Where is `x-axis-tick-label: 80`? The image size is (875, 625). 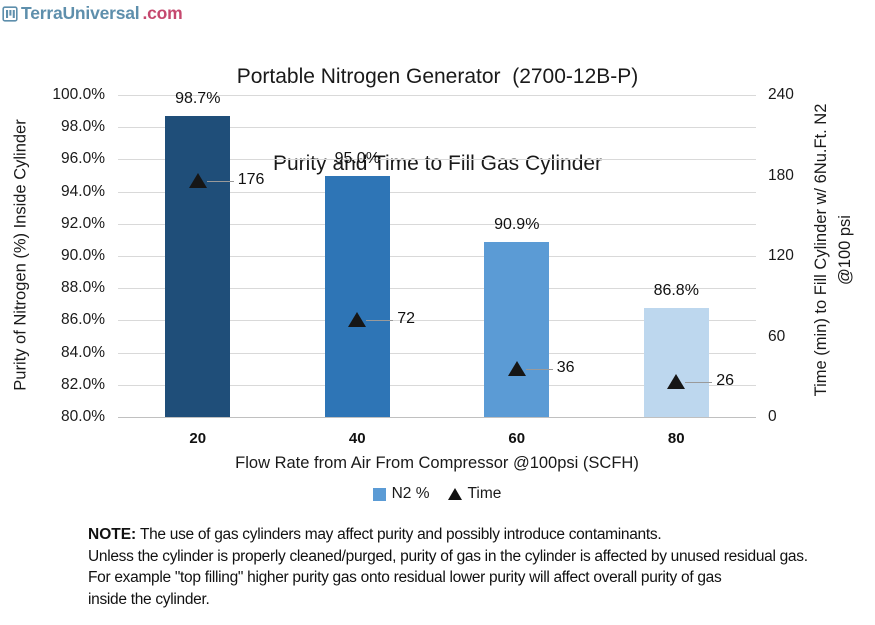
x-axis-tick-label: 80 is located at coordinates (676, 438).